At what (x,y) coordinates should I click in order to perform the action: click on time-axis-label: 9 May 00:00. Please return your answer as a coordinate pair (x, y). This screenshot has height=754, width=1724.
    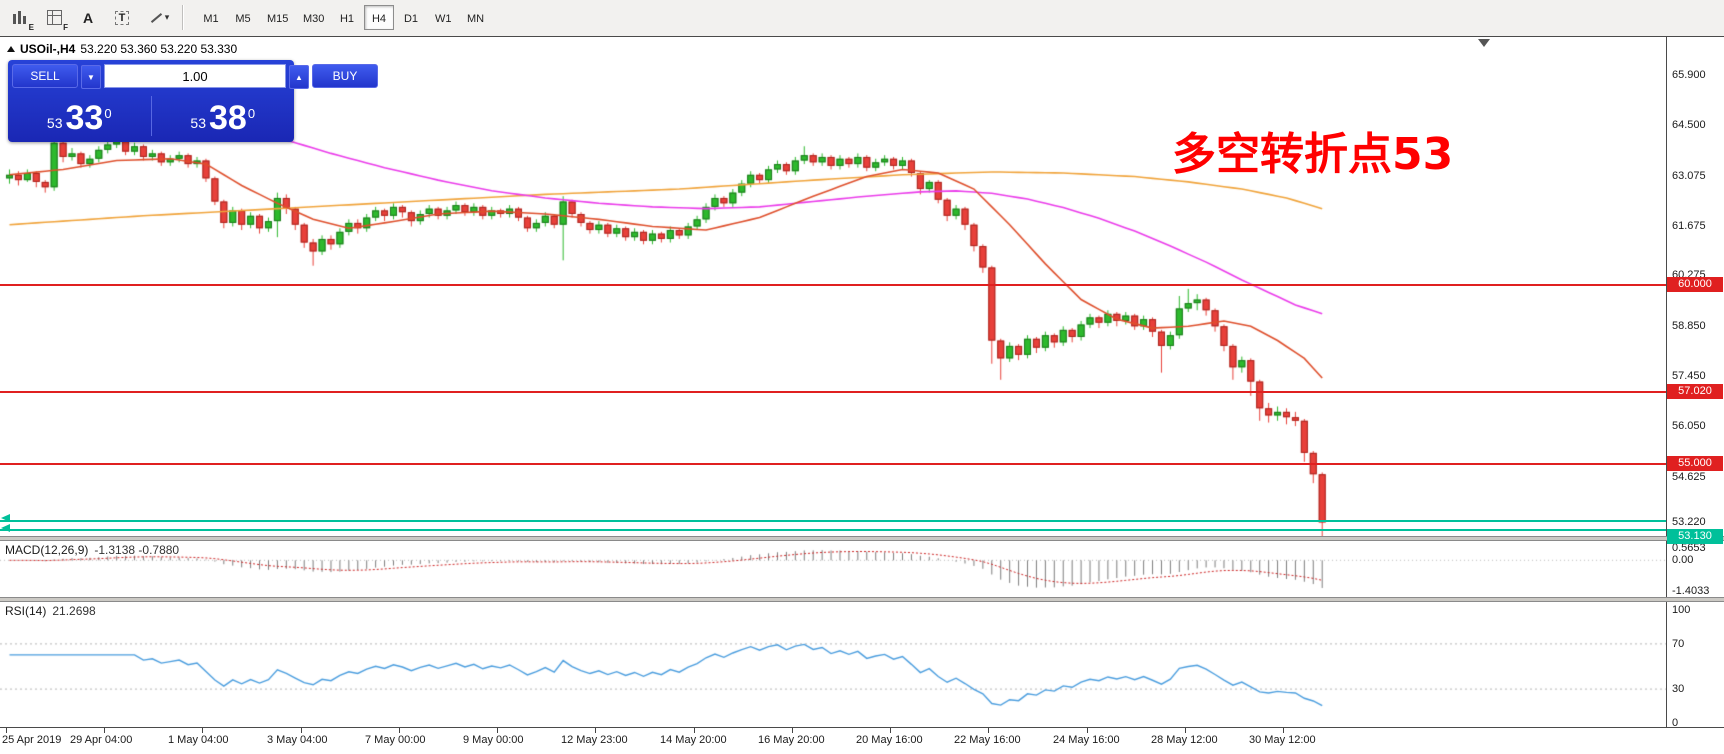
    Looking at the image, I should click on (493, 740).